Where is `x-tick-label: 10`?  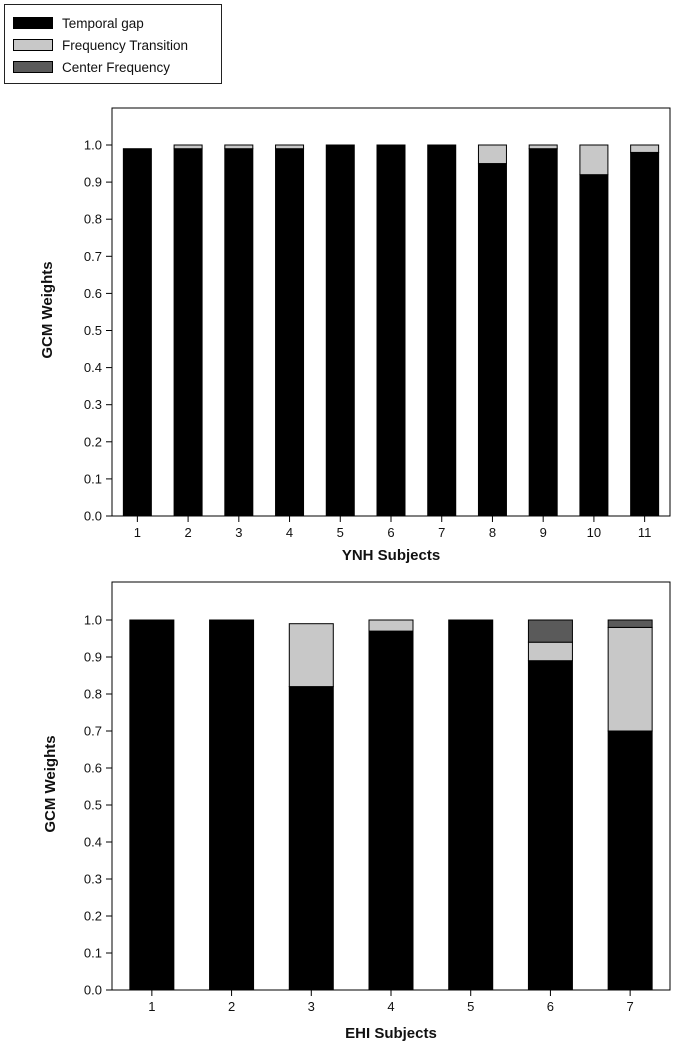 x-tick-label: 10 is located at coordinates (594, 532).